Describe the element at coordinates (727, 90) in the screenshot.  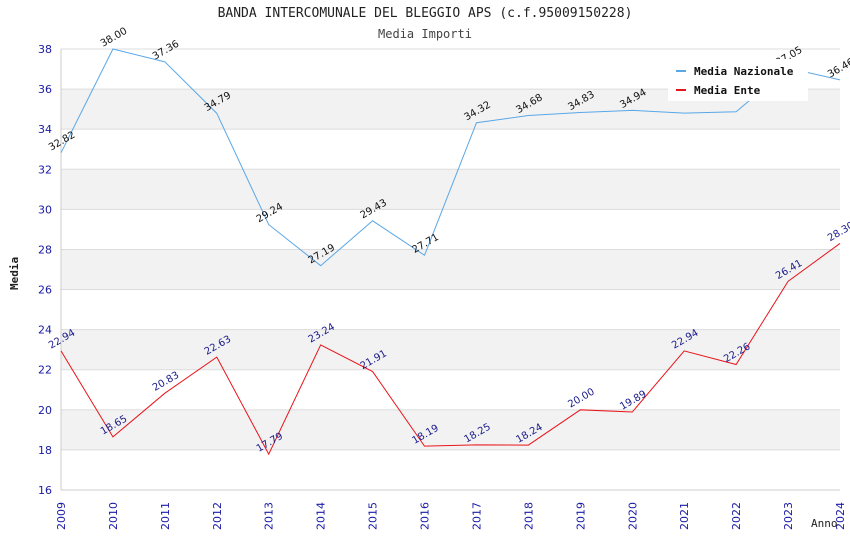
I see `legend-label-ente: Media Ente` at that location.